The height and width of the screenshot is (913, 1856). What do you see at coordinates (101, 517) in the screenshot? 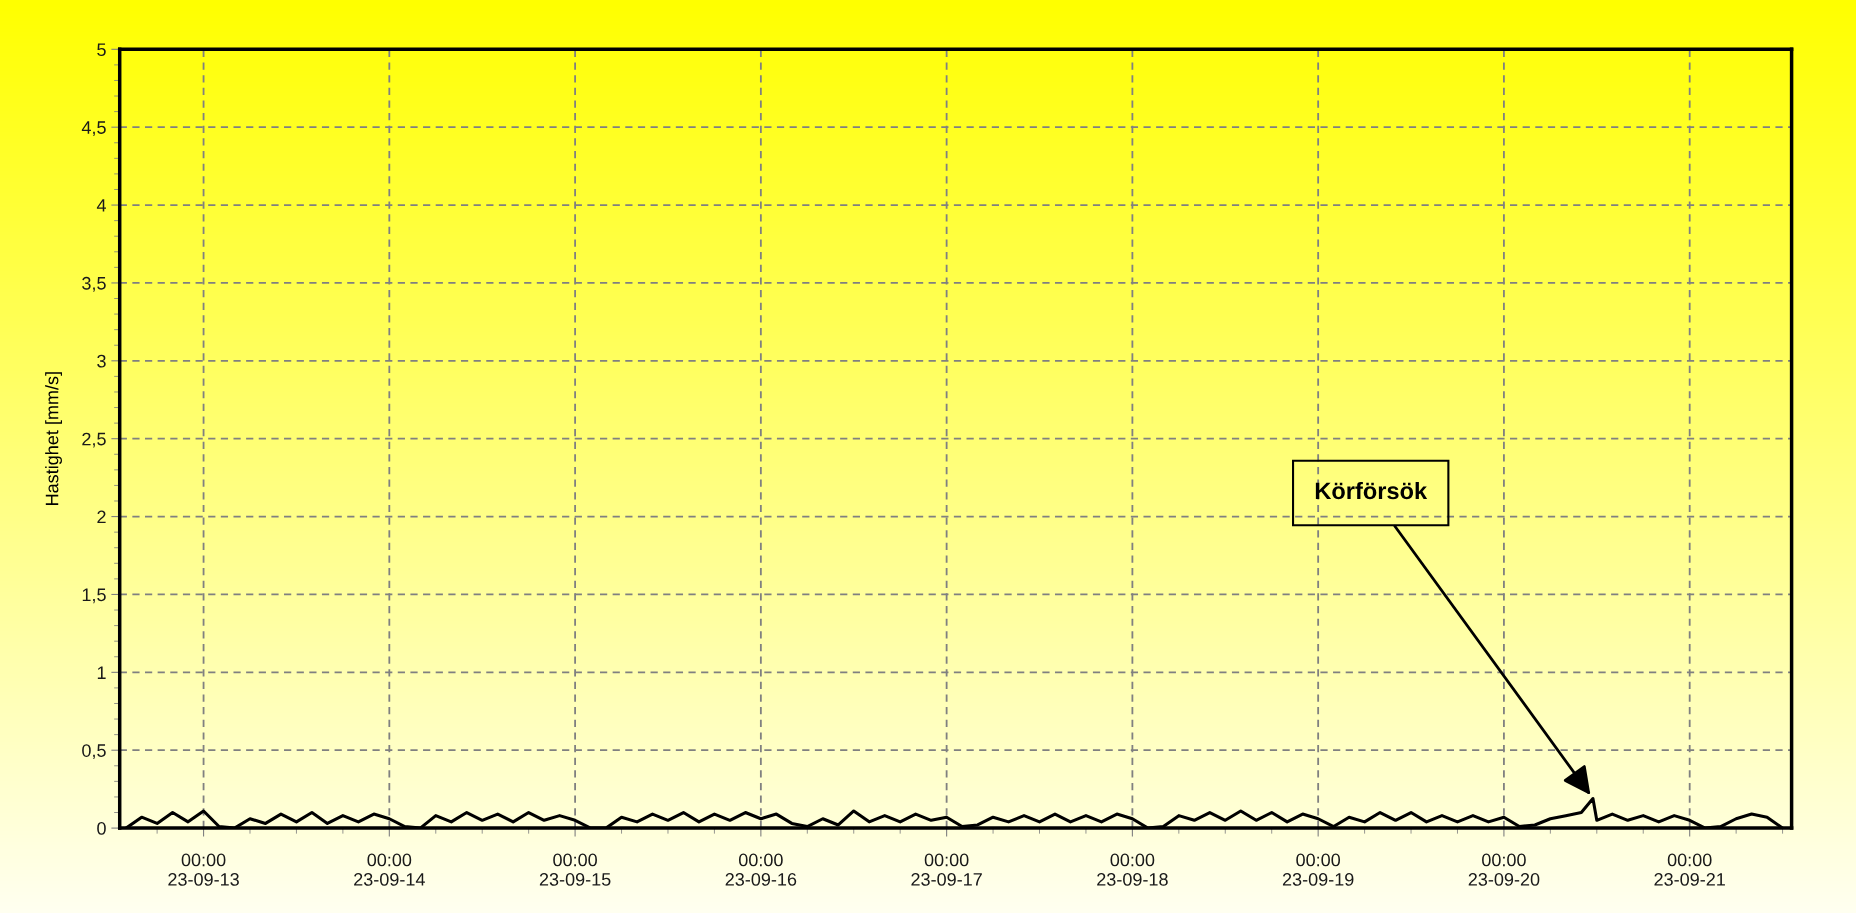
I see `y-tick-label: 2` at bounding box center [101, 517].